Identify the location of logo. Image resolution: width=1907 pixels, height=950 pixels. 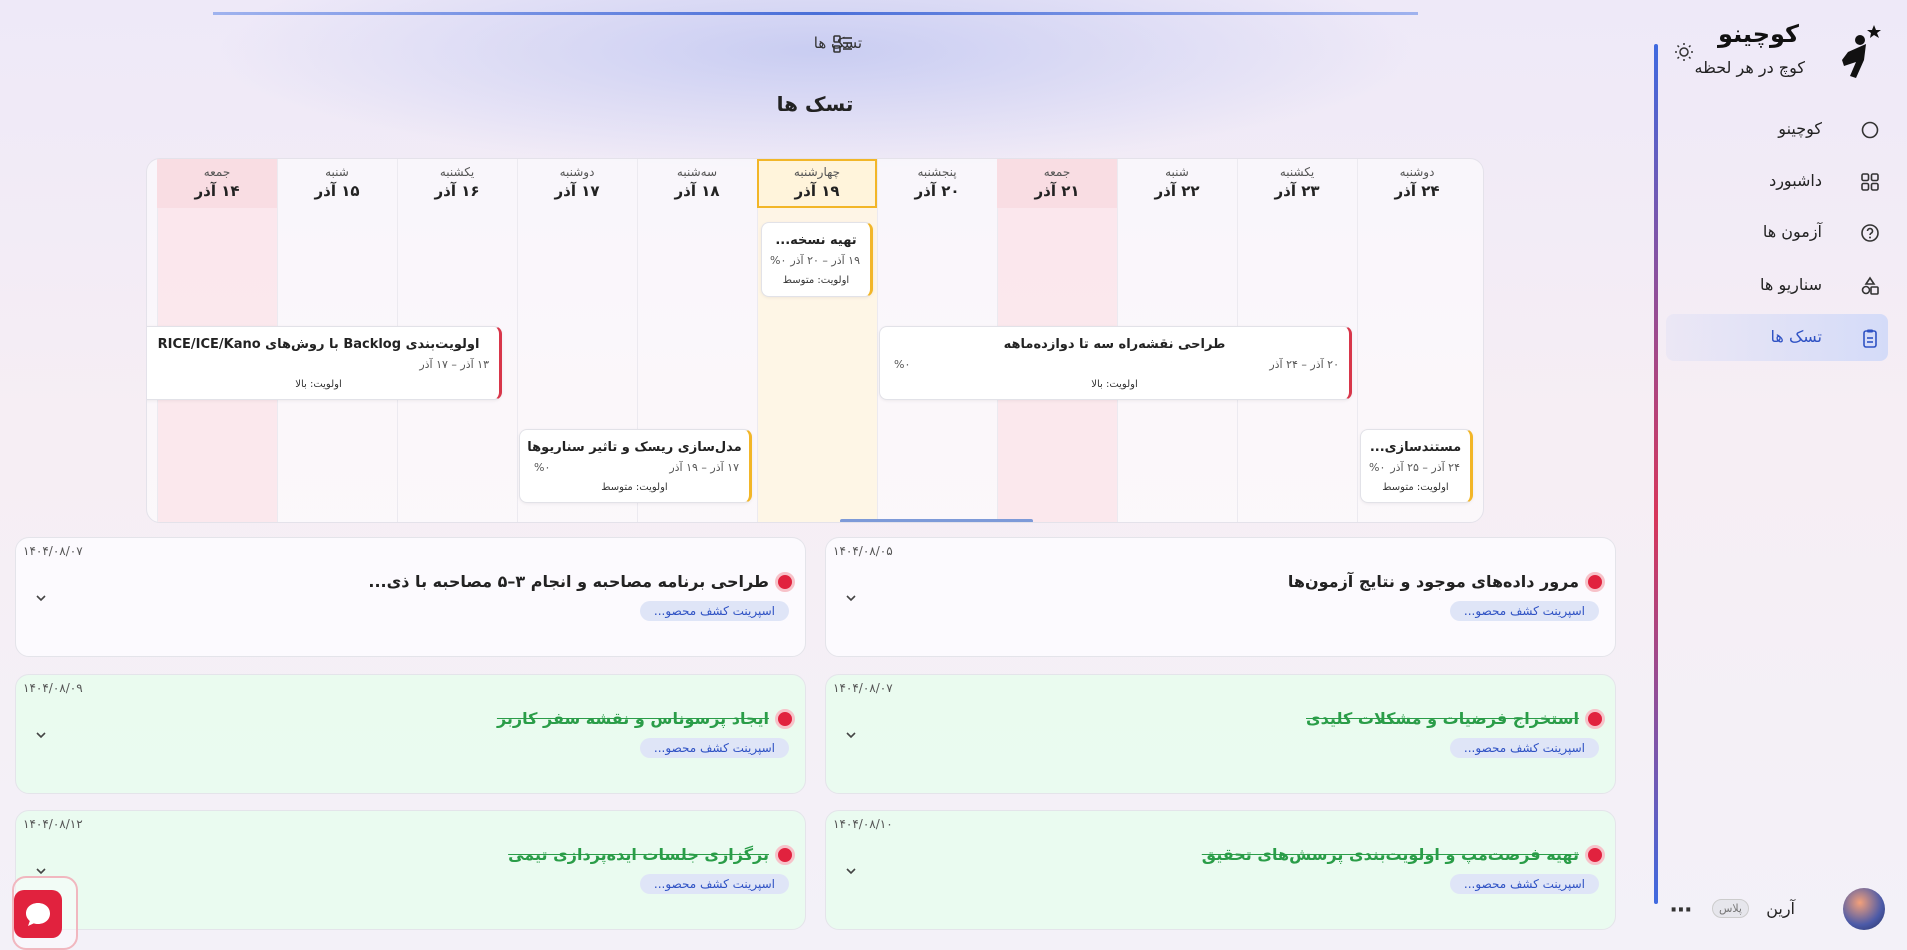
(1861, 51).